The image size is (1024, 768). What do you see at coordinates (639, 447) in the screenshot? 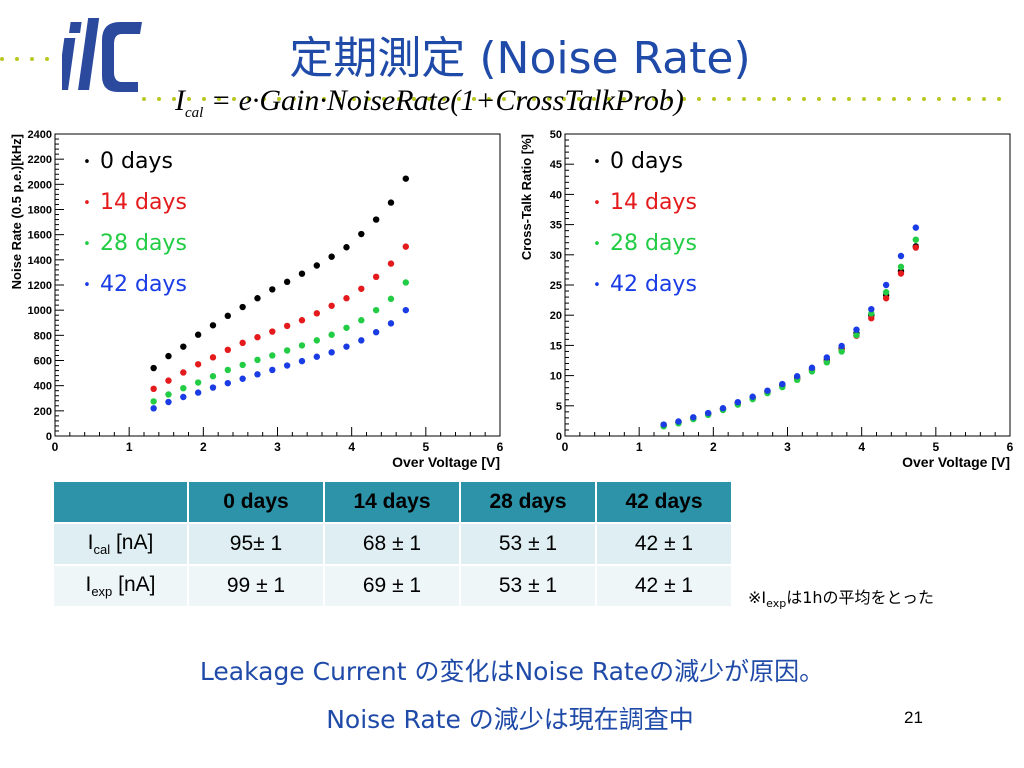
I see `x-tick-label: 1` at bounding box center [639, 447].